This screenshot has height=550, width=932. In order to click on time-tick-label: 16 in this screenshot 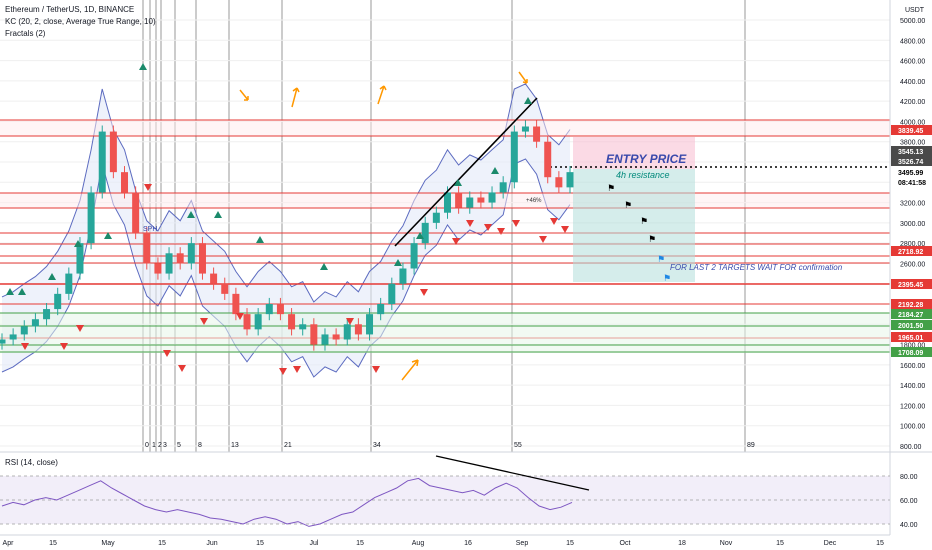, I will do `click(468, 543)`.